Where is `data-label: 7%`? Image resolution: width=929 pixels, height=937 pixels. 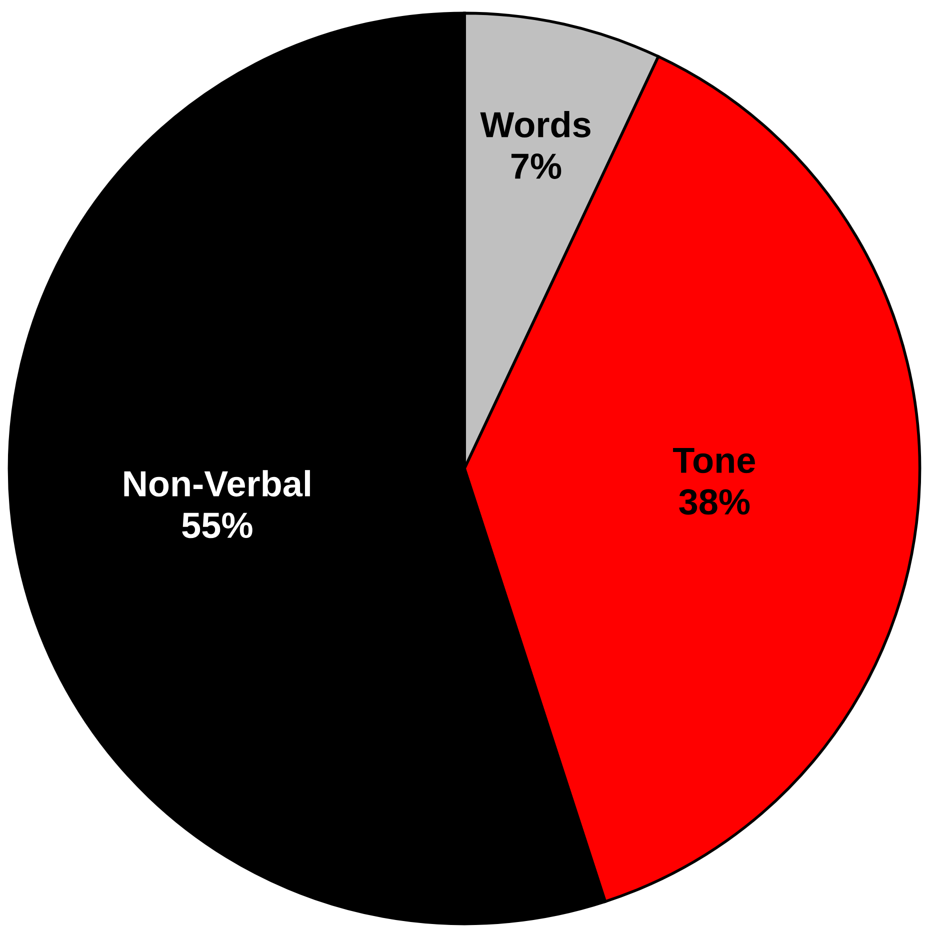 data-label: 7% is located at coordinates (536, 166).